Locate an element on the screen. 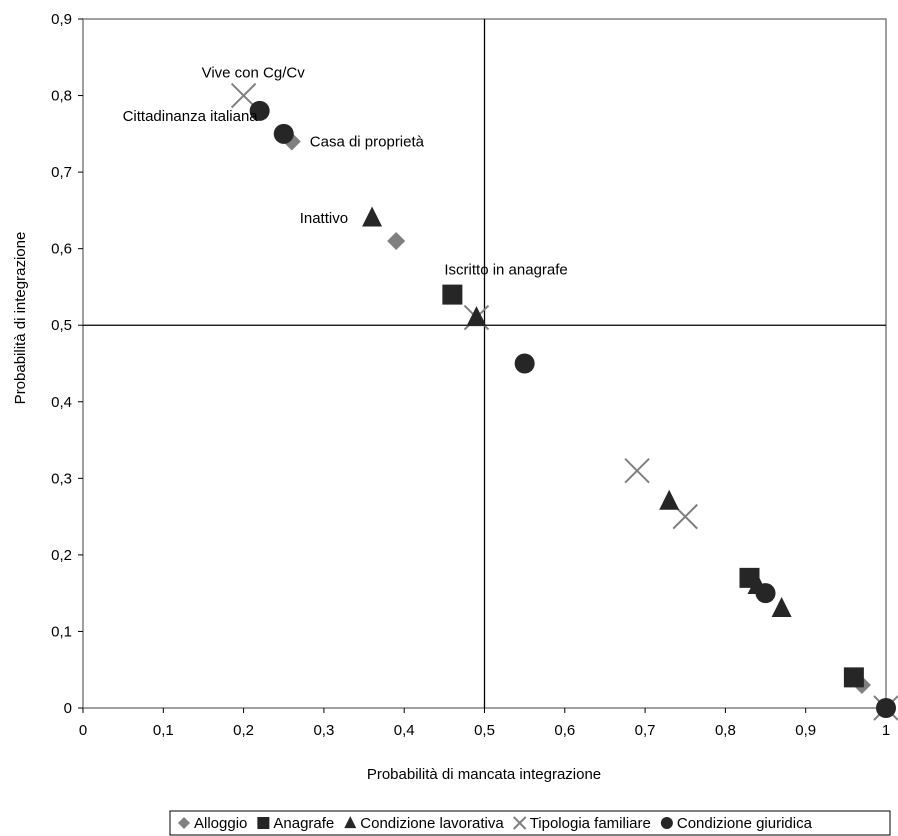 The width and height of the screenshot is (898, 836). y-tick-label: 0,9 is located at coordinates (61, 19).